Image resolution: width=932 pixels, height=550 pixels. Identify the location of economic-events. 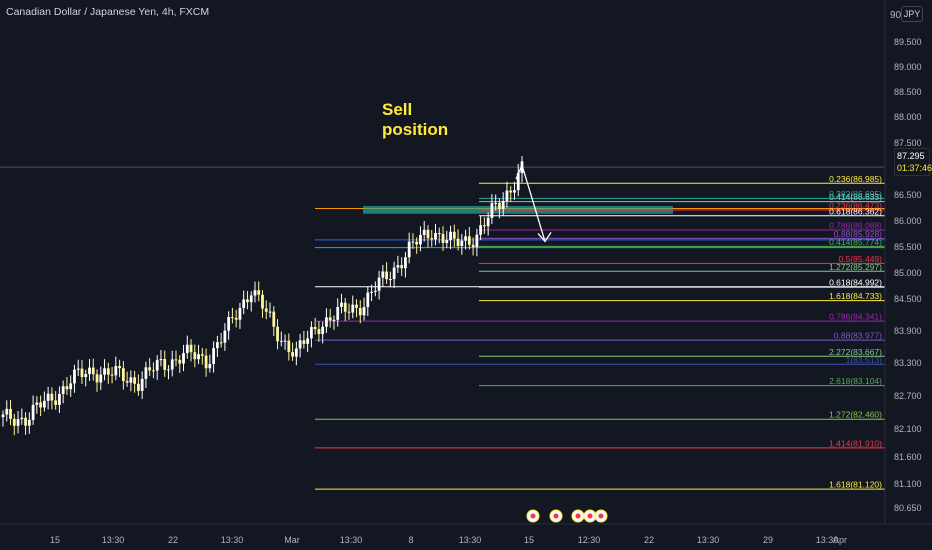
(567, 516).